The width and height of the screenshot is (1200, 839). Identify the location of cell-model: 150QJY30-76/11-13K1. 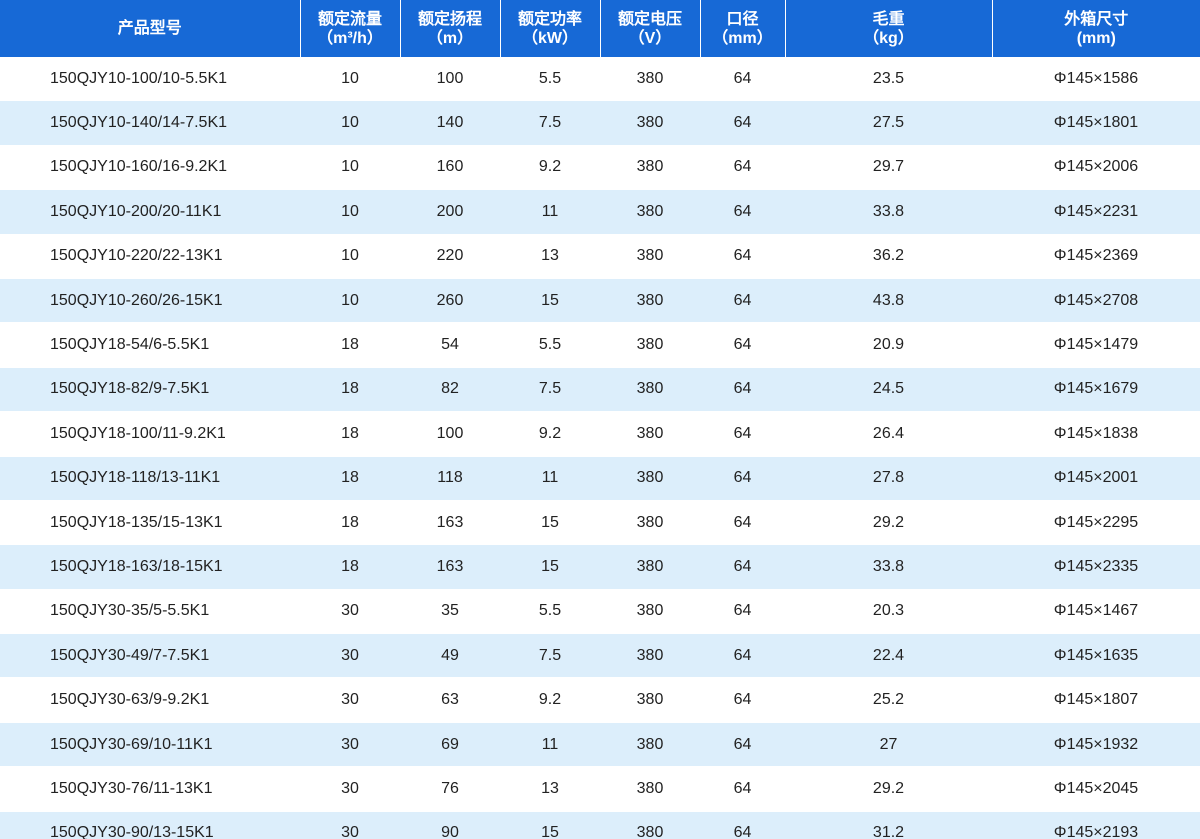
(150, 789).